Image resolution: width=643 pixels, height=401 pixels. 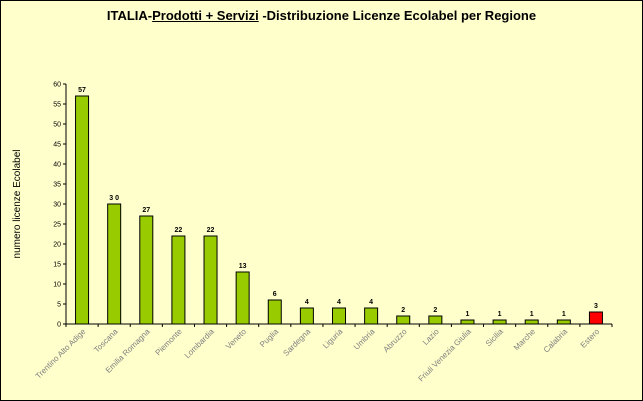 I want to click on bar-value-label: 13, so click(x=243, y=266).